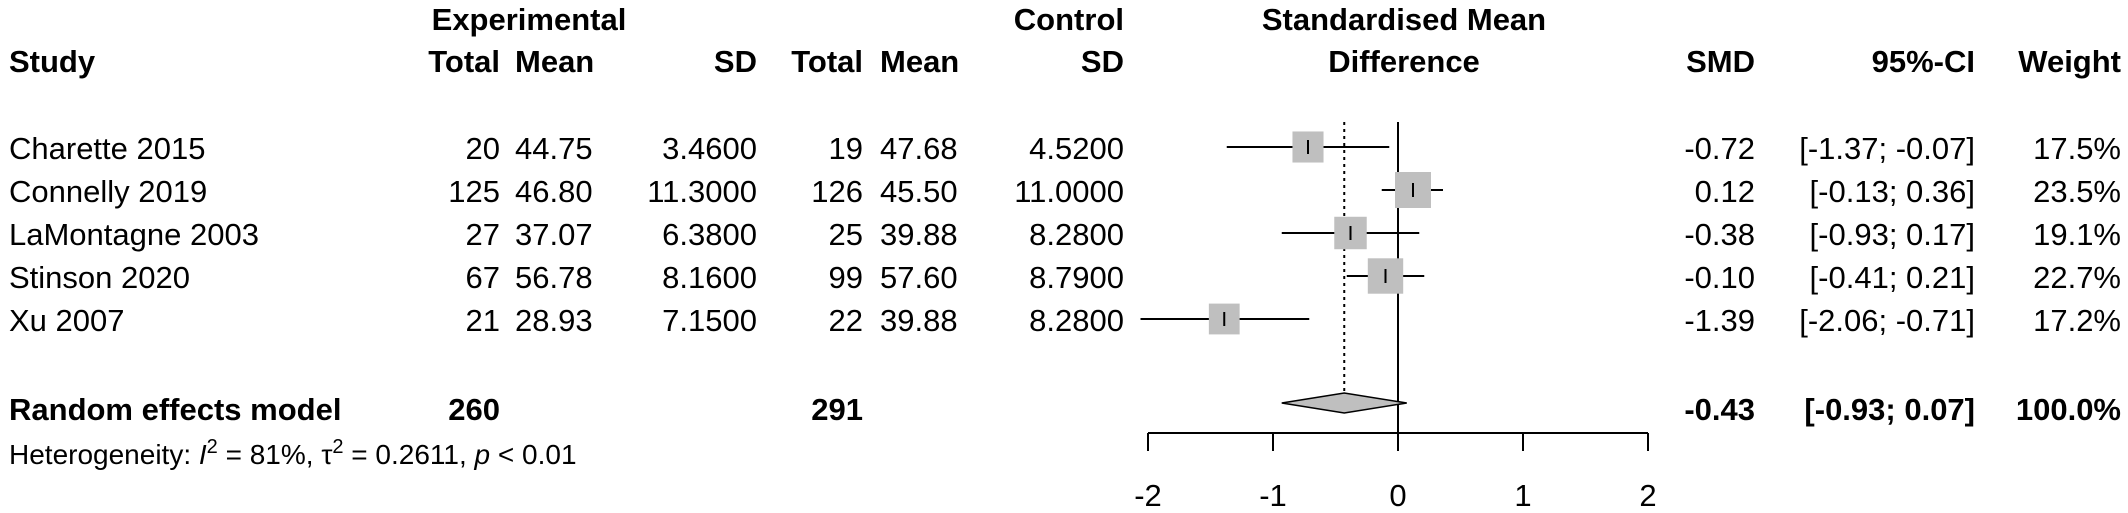  Describe the element at coordinates (203, 454) in the screenshot. I see `i2-symbol: I` at that location.